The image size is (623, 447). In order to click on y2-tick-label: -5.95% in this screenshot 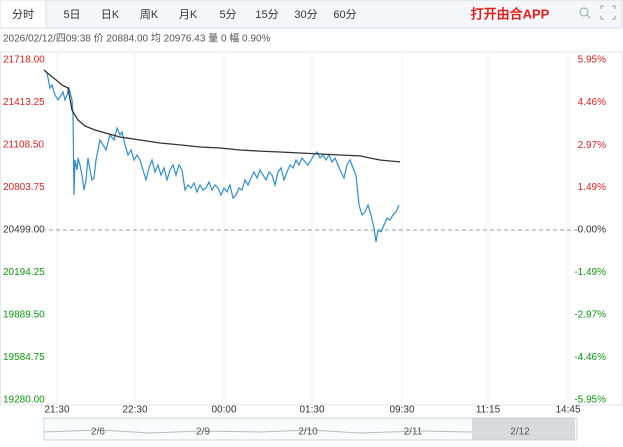, I will do `click(590, 400)`.